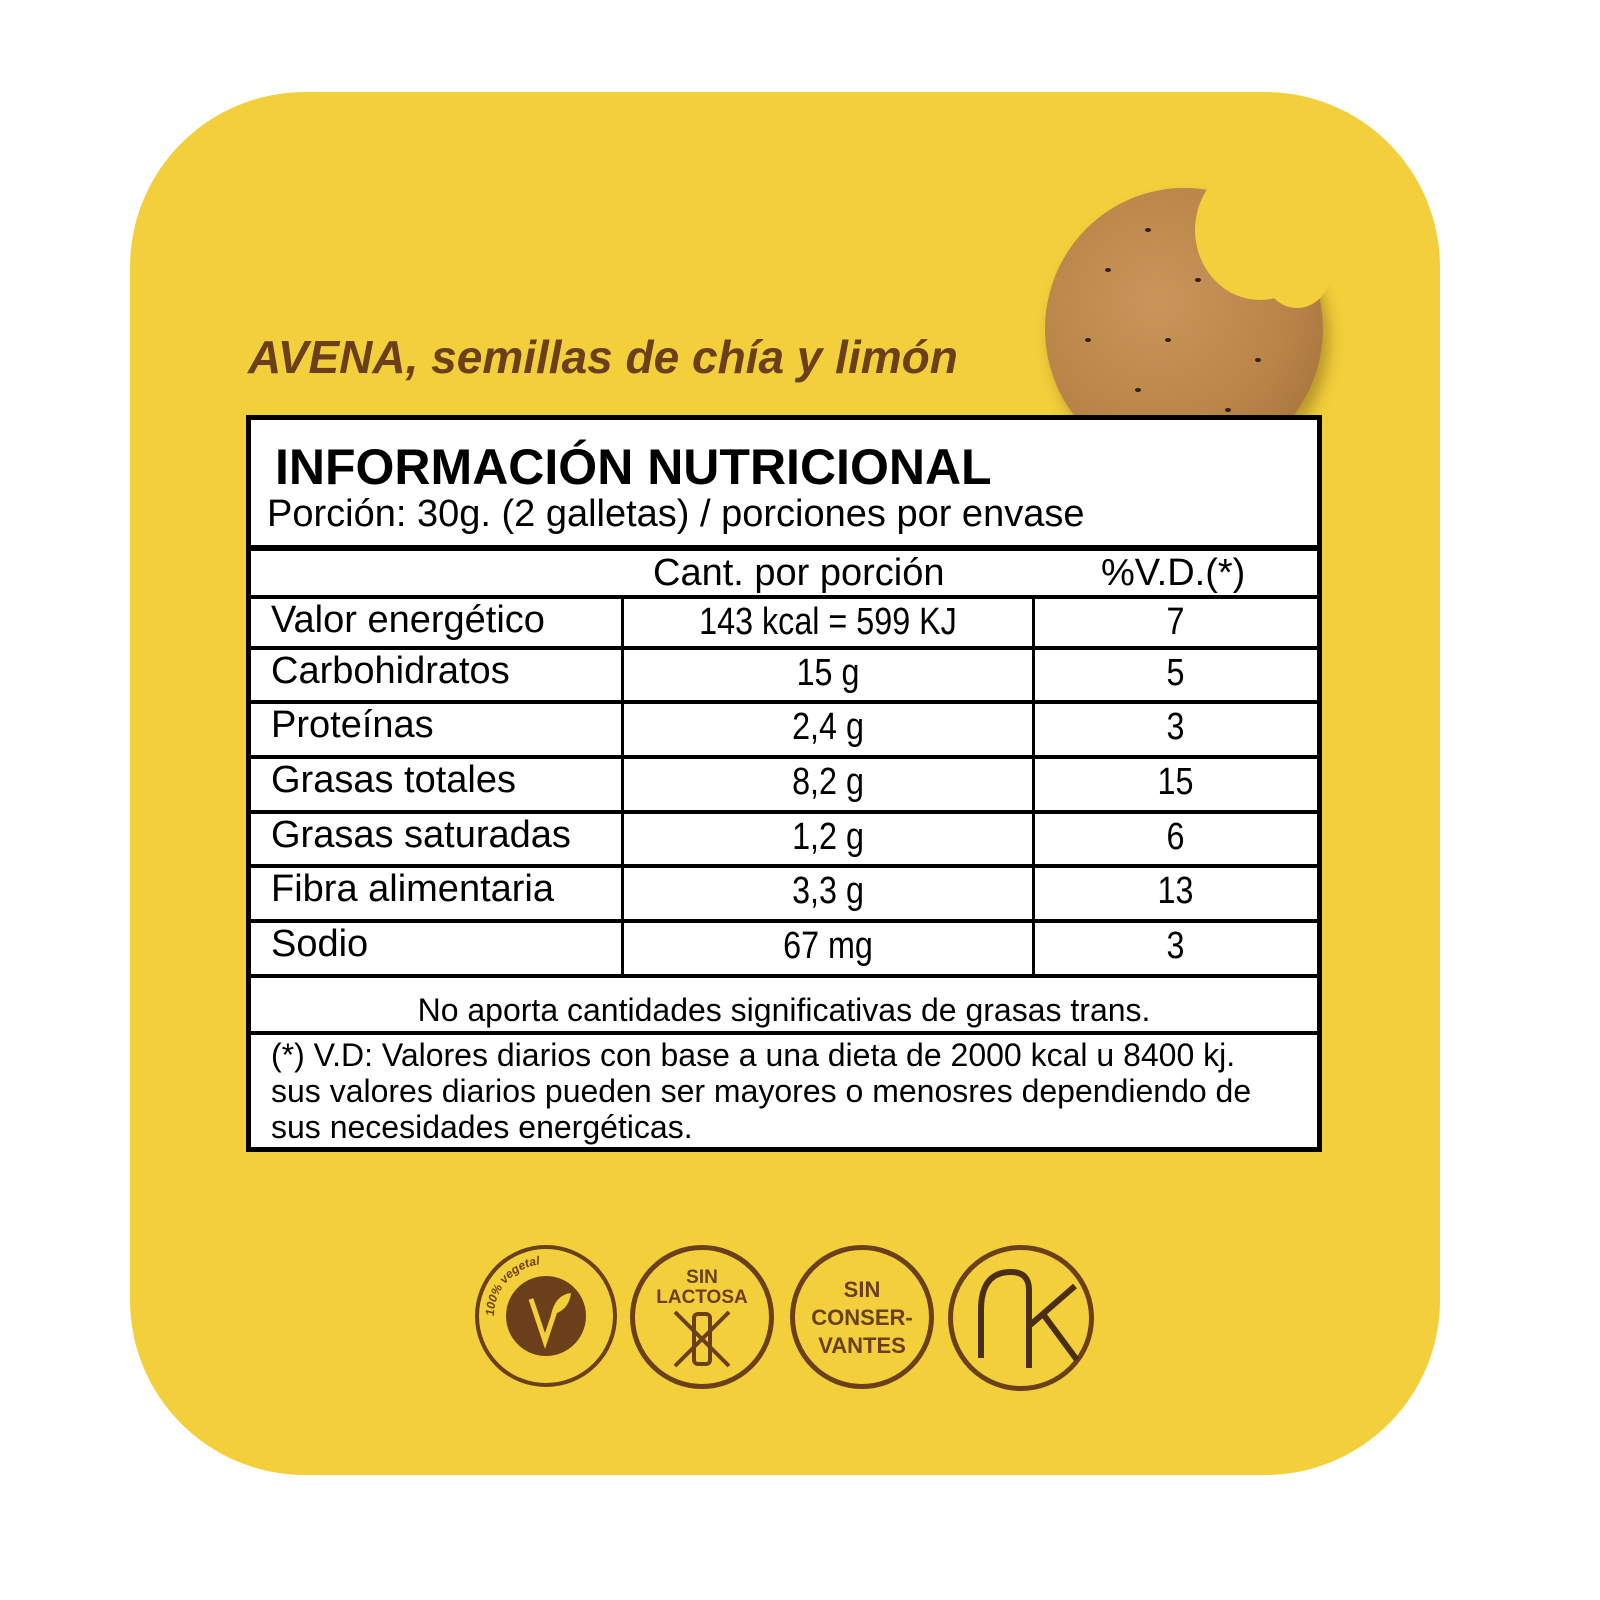 Image resolution: width=1600 pixels, height=1600 pixels. What do you see at coordinates (393, 780) in the screenshot?
I see `nutrient-name: Grasas totales` at bounding box center [393, 780].